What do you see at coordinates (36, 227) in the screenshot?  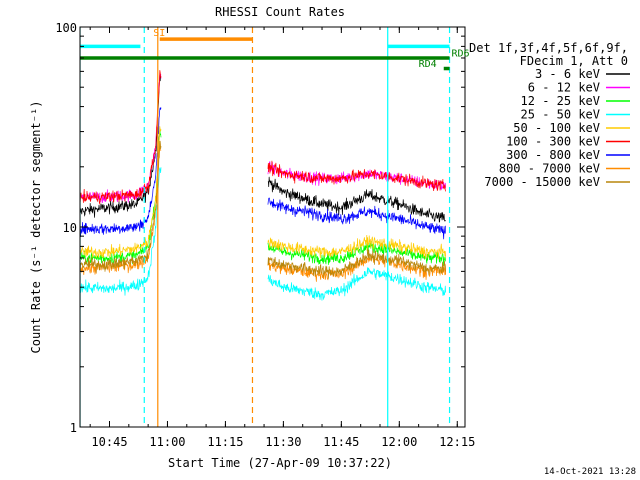 I see `y-axis-label: Count Rate (s⁻¹ detector segment⁻¹)` at bounding box center [36, 227].